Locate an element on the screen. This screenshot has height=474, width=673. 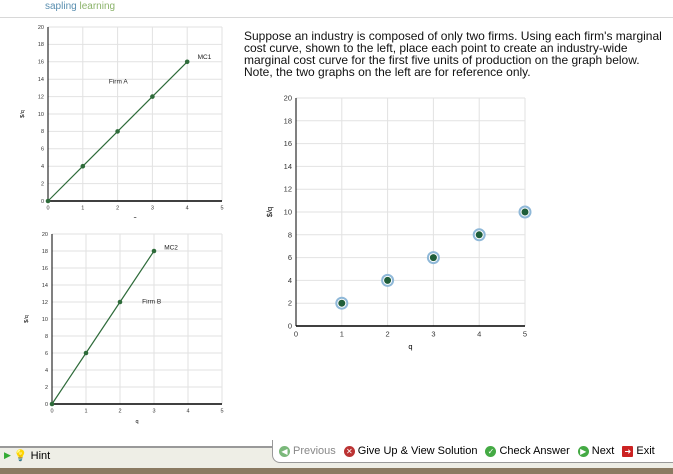
next-label: Next is located at coordinates (603, 451).